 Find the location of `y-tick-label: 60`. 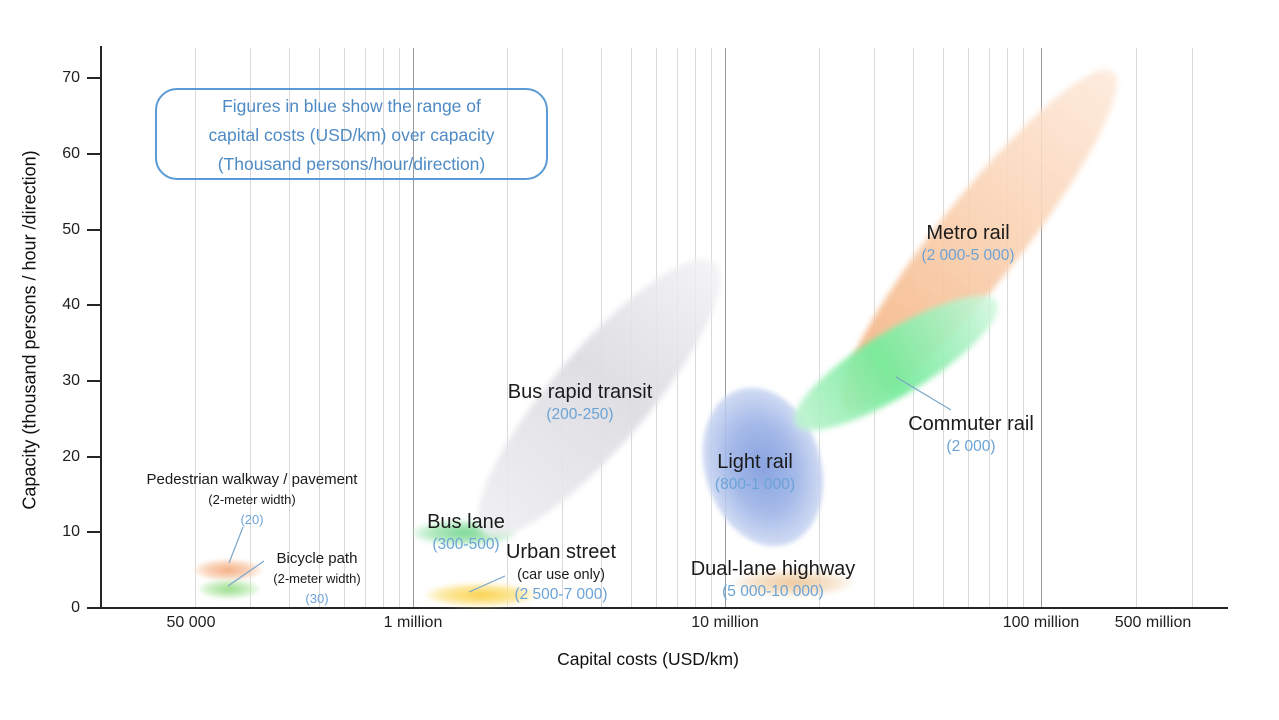

y-tick-label: 60 is located at coordinates (71, 154).